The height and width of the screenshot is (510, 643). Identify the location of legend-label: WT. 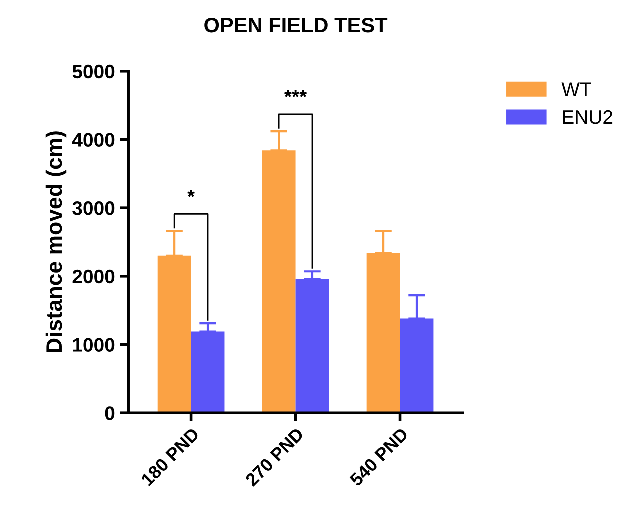
(577, 89).